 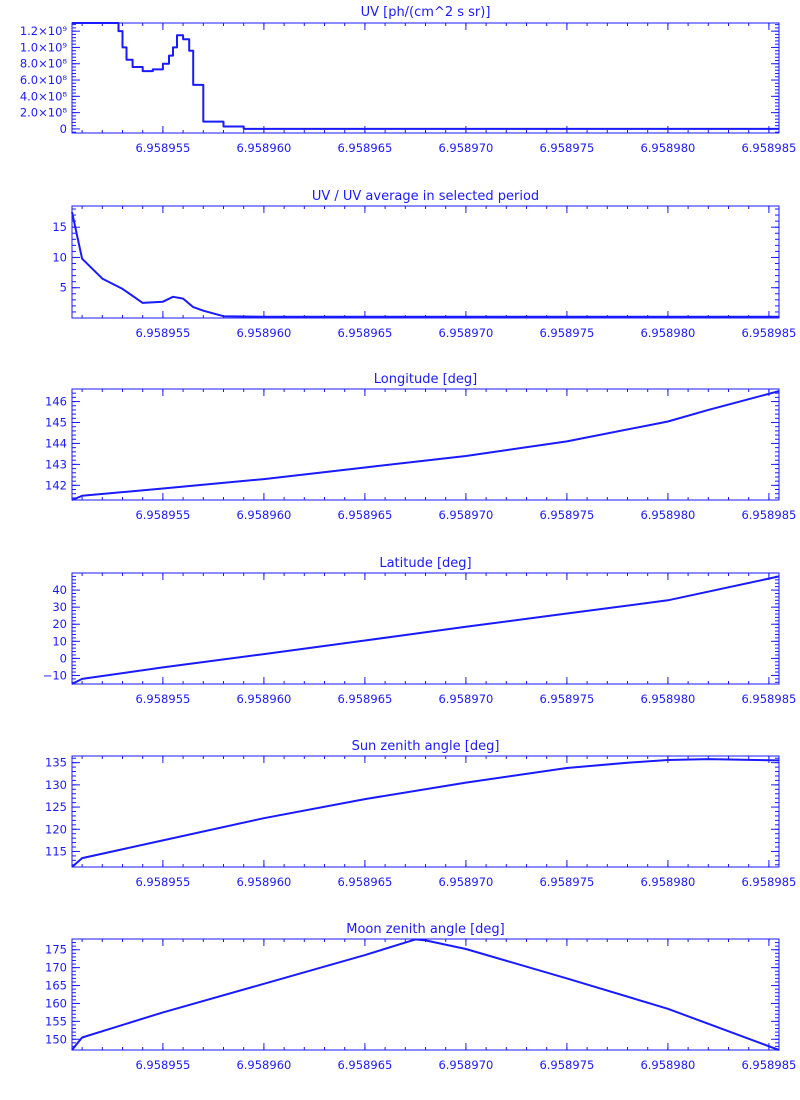 What do you see at coordinates (56, 485) in the screenshot?
I see `y-tick-label: 142` at bounding box center [56, 485].